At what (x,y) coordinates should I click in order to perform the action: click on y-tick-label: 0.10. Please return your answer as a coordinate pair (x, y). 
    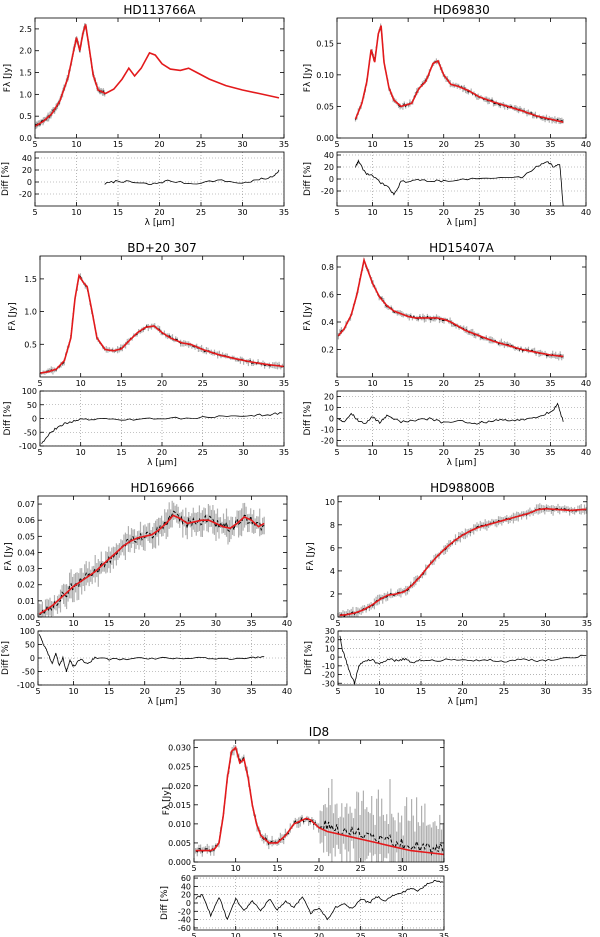
    Looking at the image, I should click on (325, 75).